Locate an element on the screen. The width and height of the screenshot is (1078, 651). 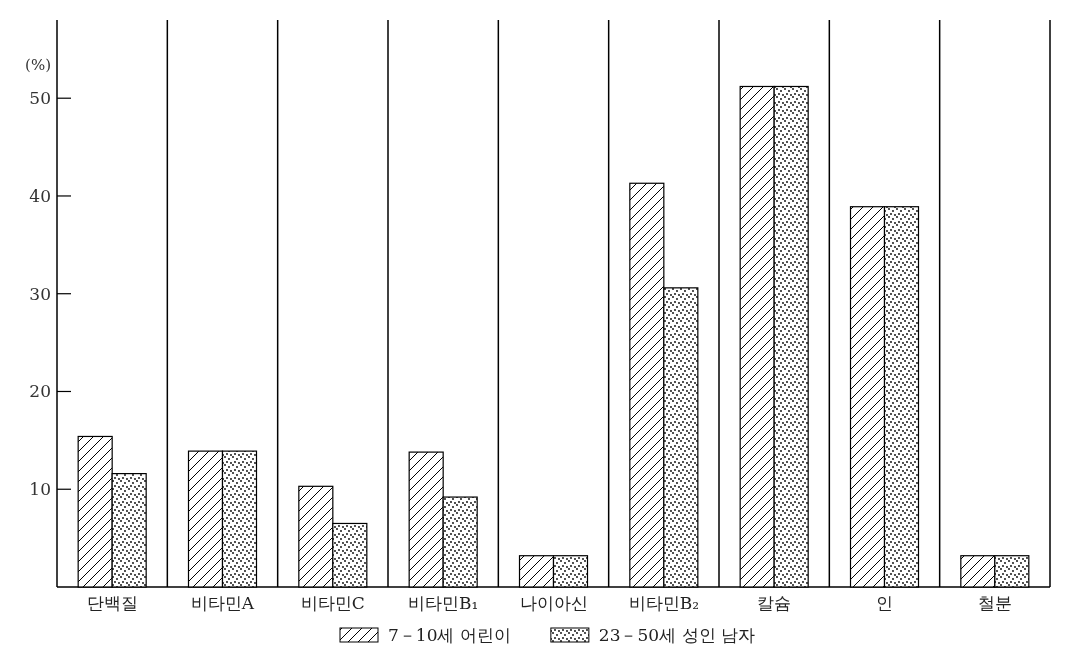
legend-label: 7－10세 어린이 is located at coordinates (449, 635).